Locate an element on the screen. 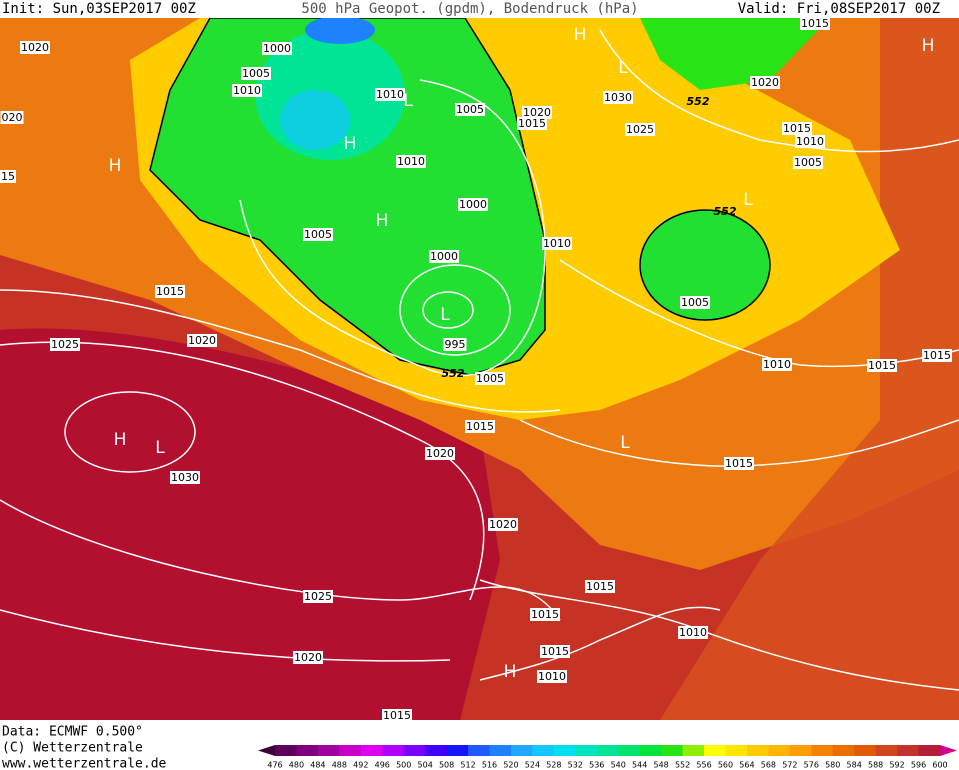 This screenshot has height=770, width=959. colorbar-label: 560 is located at coordinates (725, 765).